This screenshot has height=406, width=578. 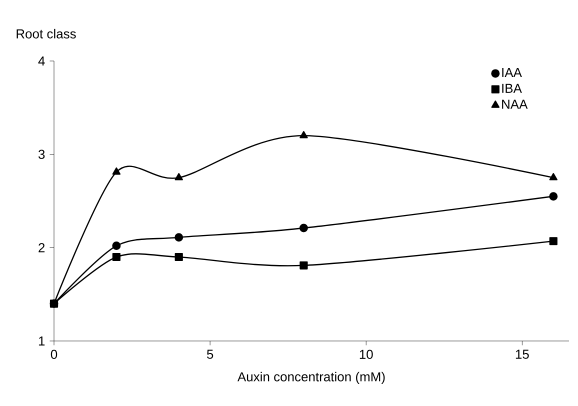 I want to click on x-tick-label: 0, so click(x=54, y=354).